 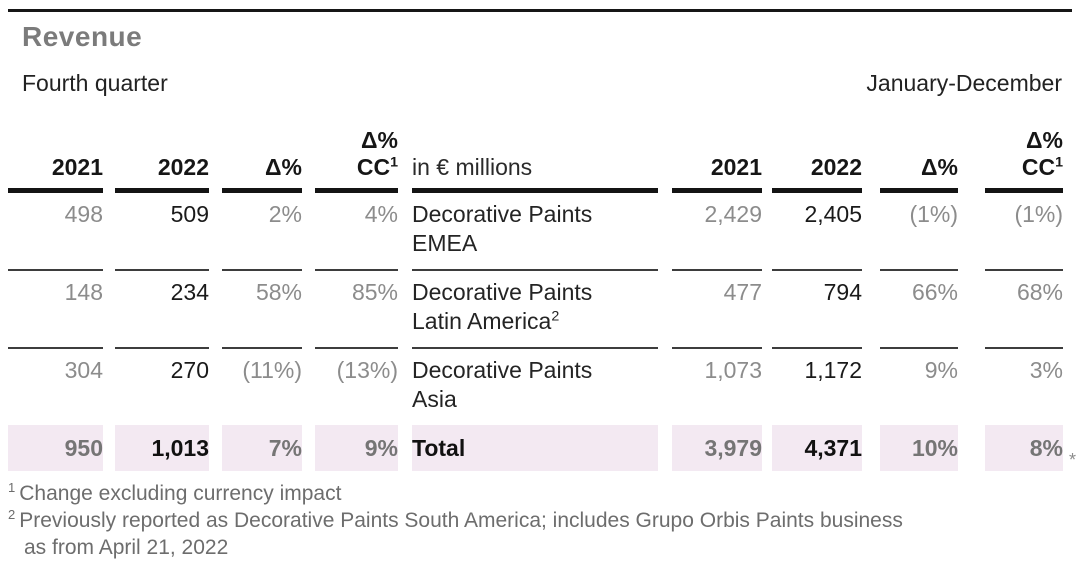 I want to click on segment-label: Decorative Paints Asia, so click(x=535, y=387).